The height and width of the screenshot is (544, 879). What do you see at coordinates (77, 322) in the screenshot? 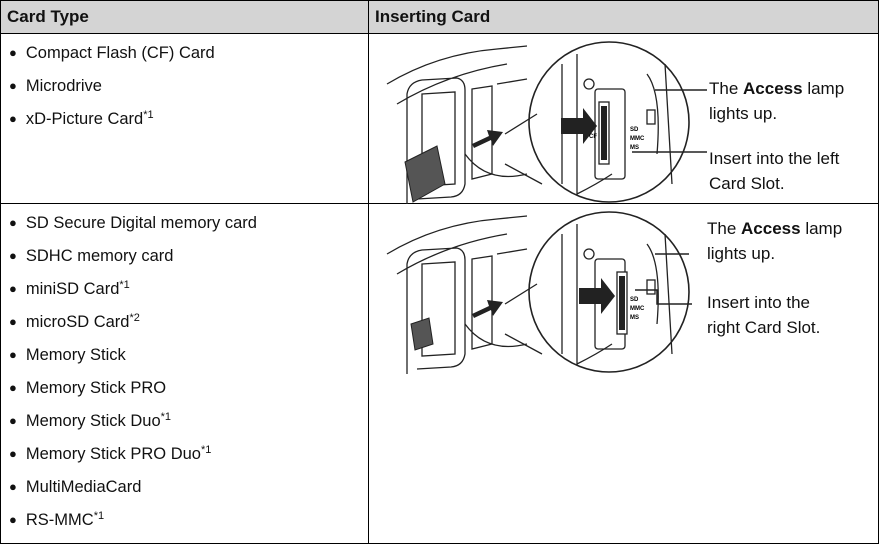
I see `card-name: microSD Card` at bounding box center [77, 322].